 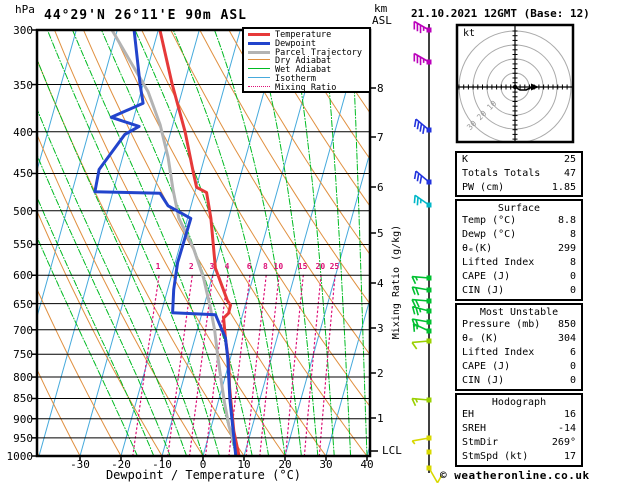 What do you see at coordinates (566, 220) in the screenshot?
I see `table-row-value: 8.8` at bounding box center [566, 220].